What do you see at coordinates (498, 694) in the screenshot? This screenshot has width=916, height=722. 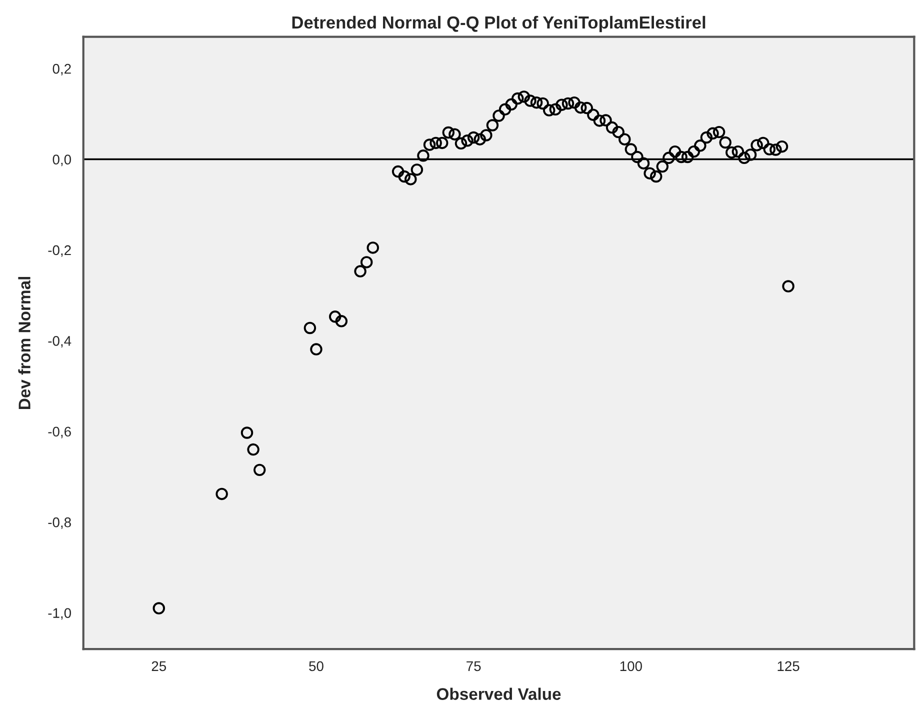 I see `x-axis-title: Observed Value` at bounding box center [498, 694].